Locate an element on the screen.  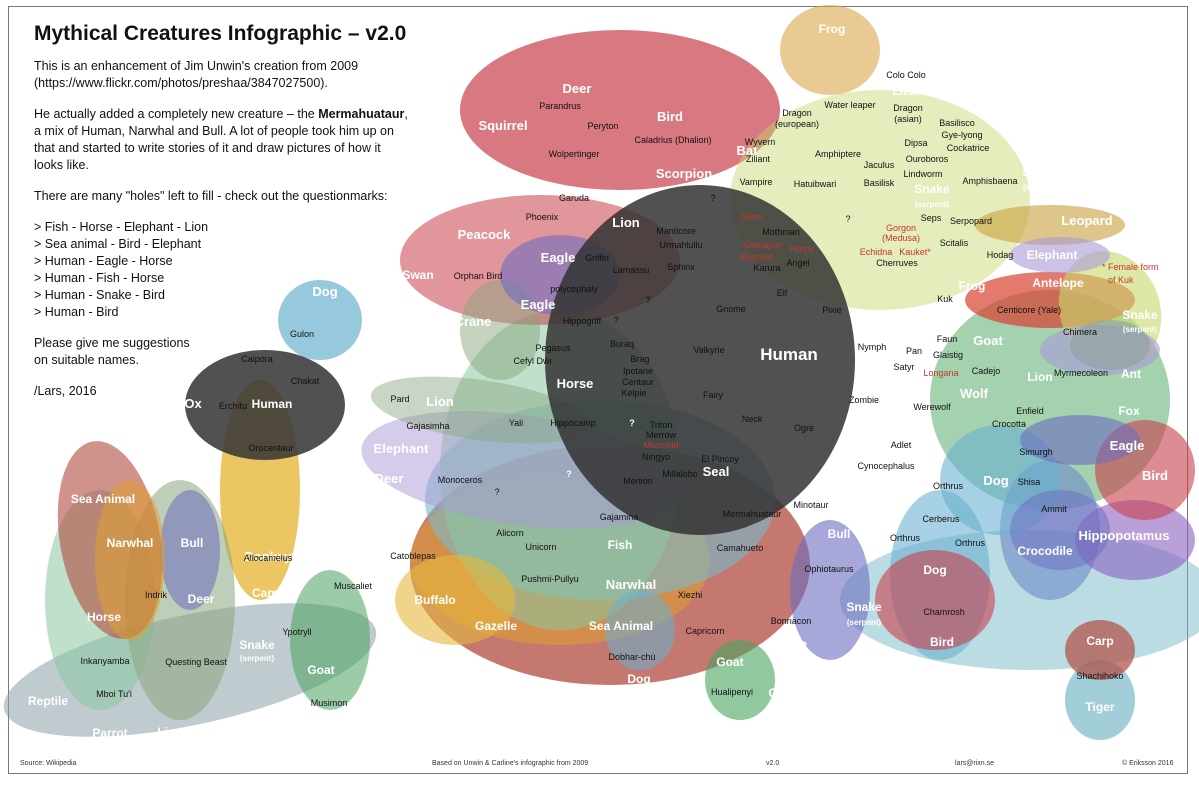
creature-label: Hippocamp is located at coordinates (573, 423).